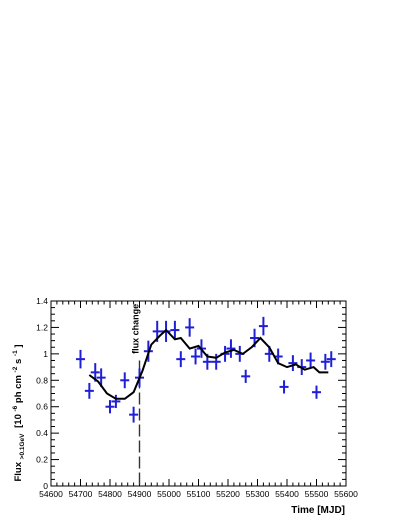 The width and height of the screenshot is (407, 527). What do you see at coordinates (136, 329) in the screenshot?
I see `flux-change-label: flux change` at bounding box center [136, 329].